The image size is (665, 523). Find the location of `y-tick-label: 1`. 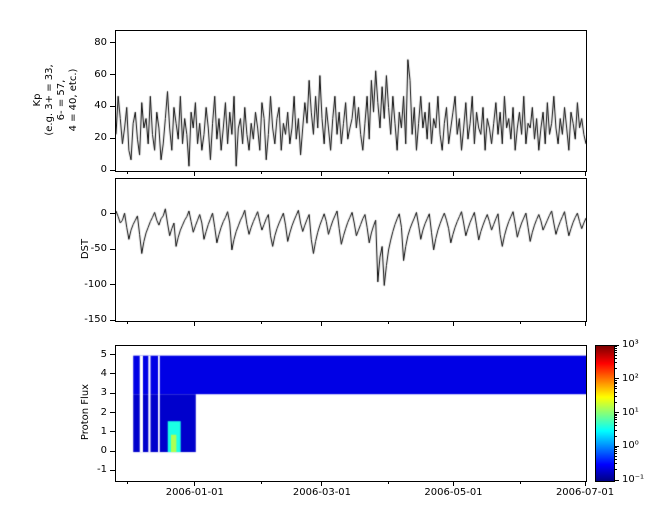

y-tick-label: 1 is located at coordinates (103, 431).